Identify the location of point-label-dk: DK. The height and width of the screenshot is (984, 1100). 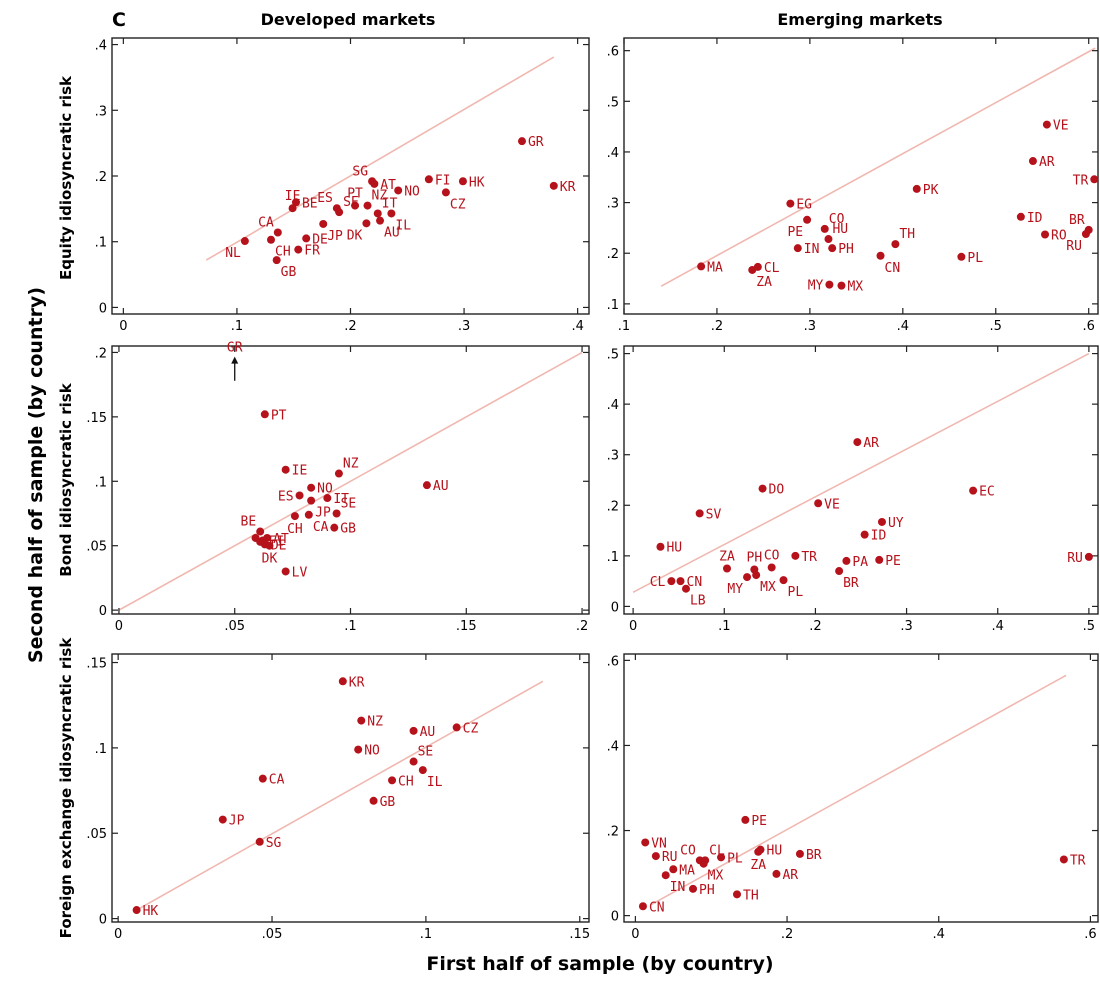
(270, 559).